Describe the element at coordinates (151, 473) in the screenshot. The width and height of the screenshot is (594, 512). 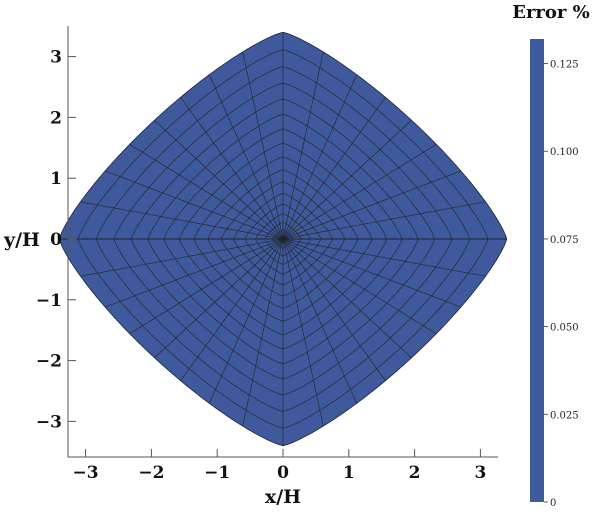
I see `x-tick-label: −2` at that location.